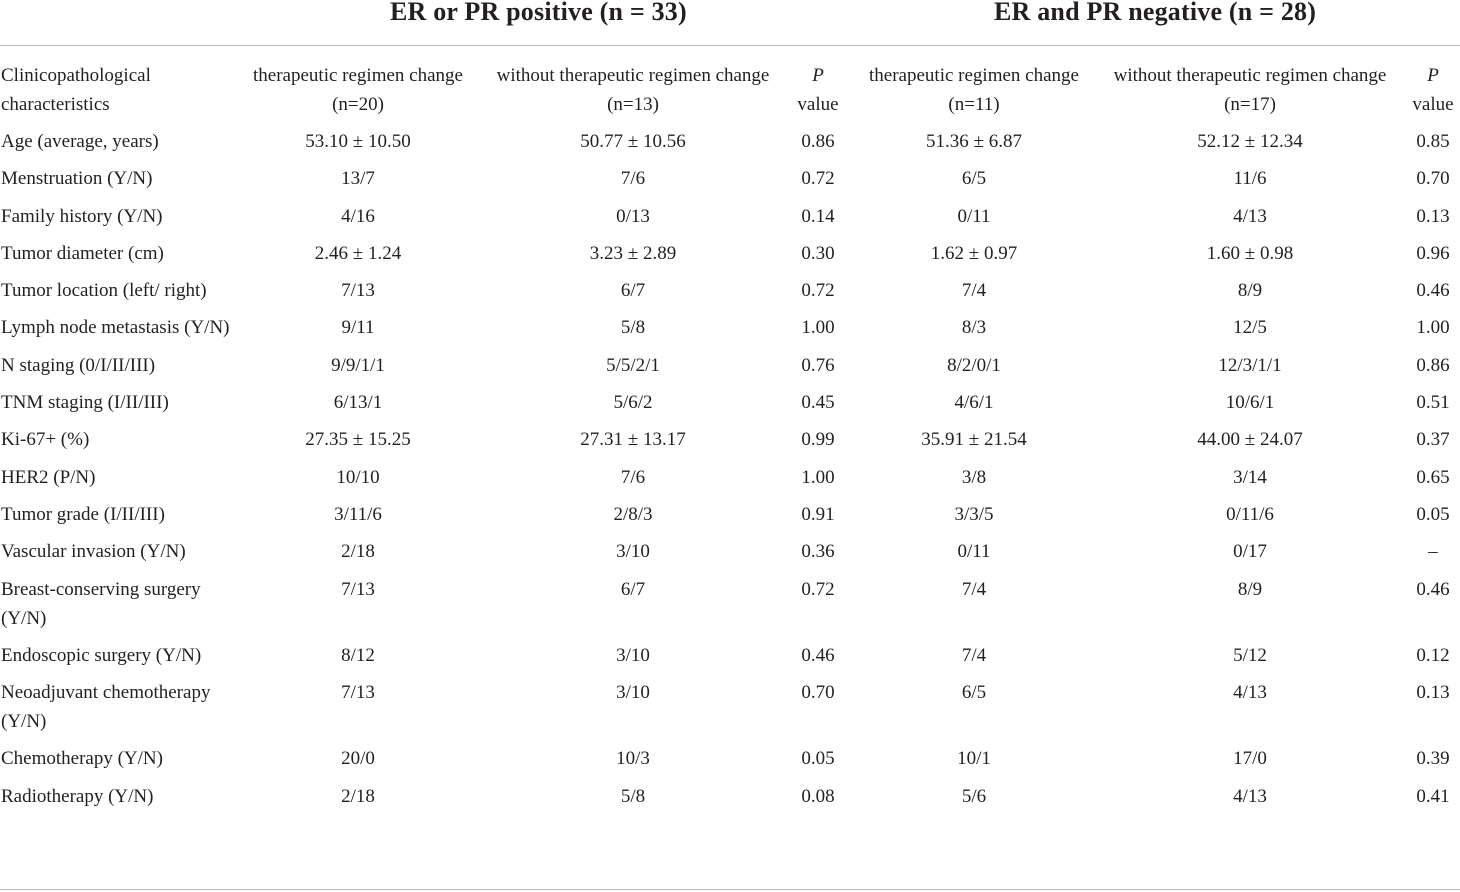 The width and height of the screenshot is (1460, 892). I want to click on row-label: Breast-conserving surgery (Y/N), so click(101, 603).